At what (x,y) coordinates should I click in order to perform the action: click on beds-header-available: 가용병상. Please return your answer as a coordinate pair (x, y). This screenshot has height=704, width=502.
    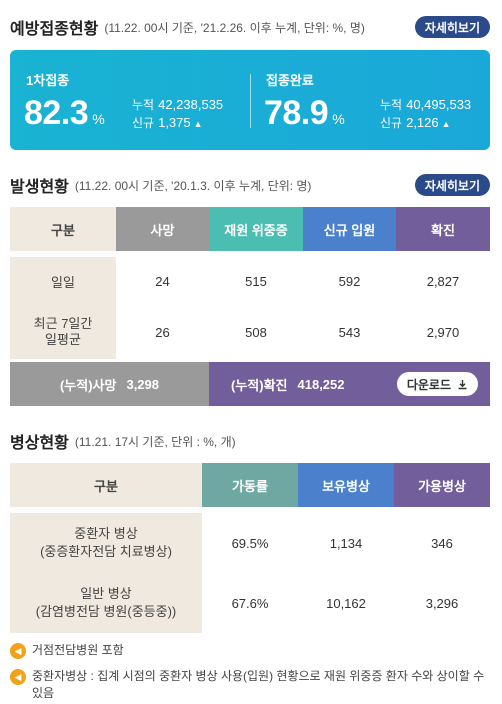
    Looking at the image, I should click on (442, 485).